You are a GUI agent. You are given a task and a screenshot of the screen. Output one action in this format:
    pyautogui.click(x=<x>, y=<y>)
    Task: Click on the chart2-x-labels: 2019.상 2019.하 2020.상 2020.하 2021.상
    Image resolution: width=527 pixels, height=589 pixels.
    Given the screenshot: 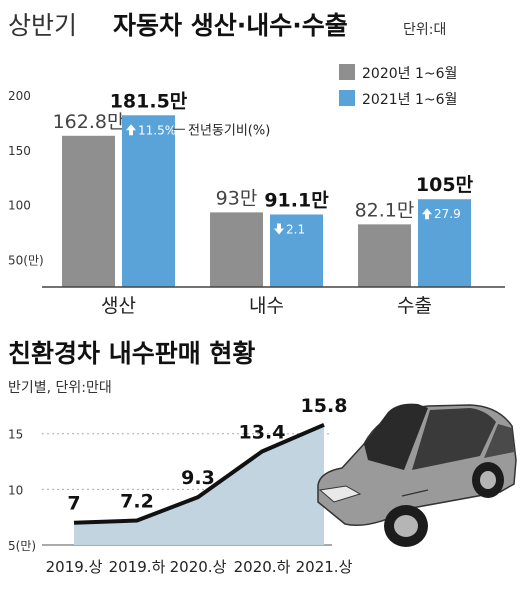 What is the action you would take?
    pyautogui.click(x=199, y=567)
    